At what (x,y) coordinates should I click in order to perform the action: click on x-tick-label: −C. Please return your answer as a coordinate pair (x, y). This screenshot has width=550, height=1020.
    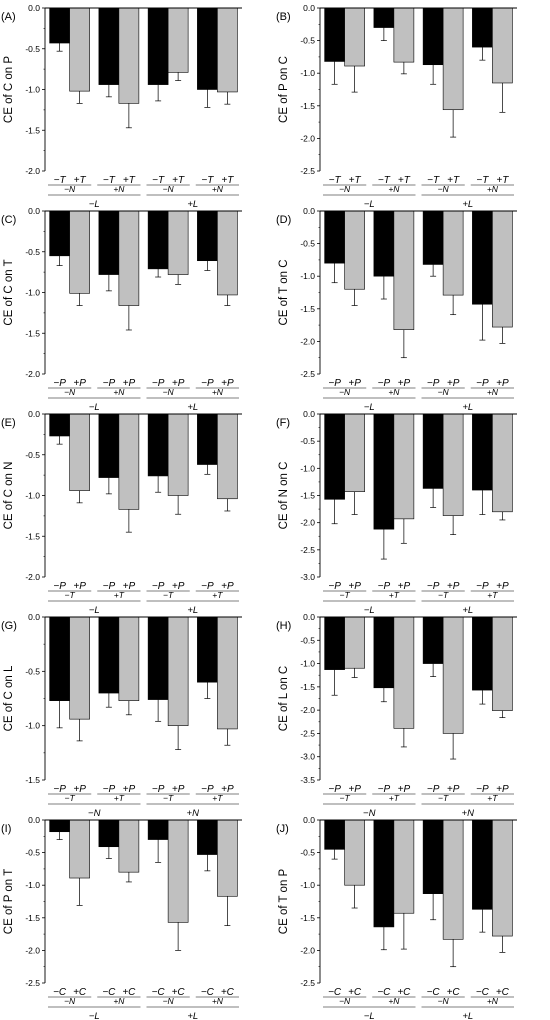
    Looking at the image, I should click on (60, 992).